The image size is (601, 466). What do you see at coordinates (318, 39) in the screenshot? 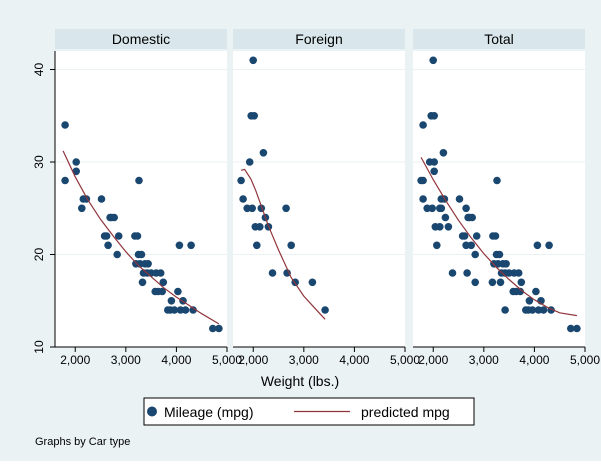
I see `panel-title: Foreign` at bounding box center [318, 39].